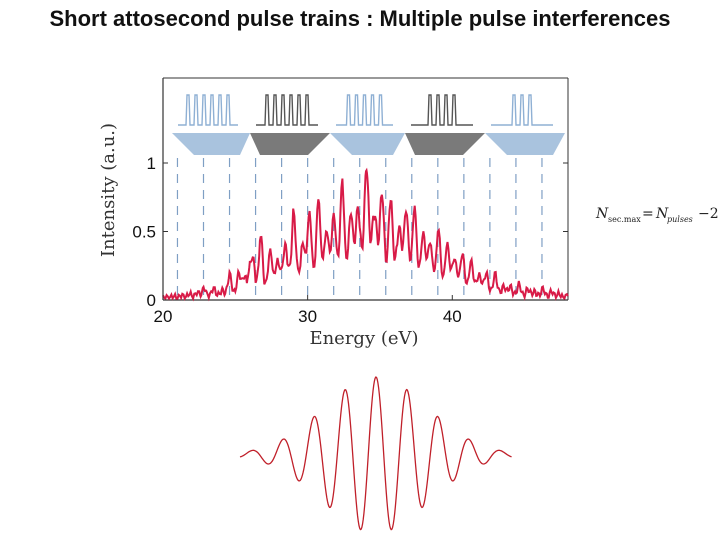  What do you see at coordinates (163, 316) in the screenshot?
I see `x-tick-label: 20` at bounding box center [163, 316].